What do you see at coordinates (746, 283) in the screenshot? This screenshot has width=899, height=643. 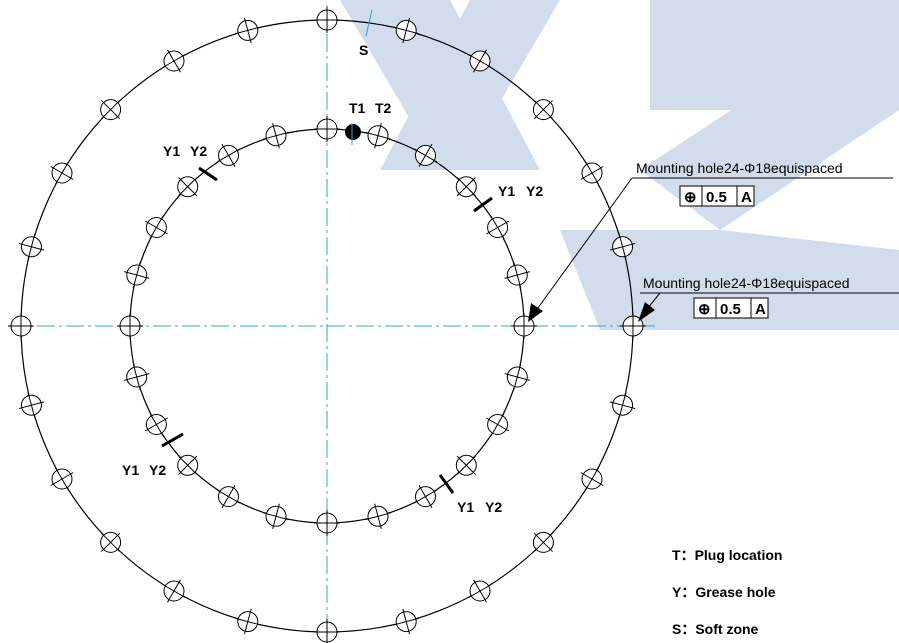 I see `outer-callout-text: Mounting hole24-Φ18equispaced` at bounding box center [746, 283].